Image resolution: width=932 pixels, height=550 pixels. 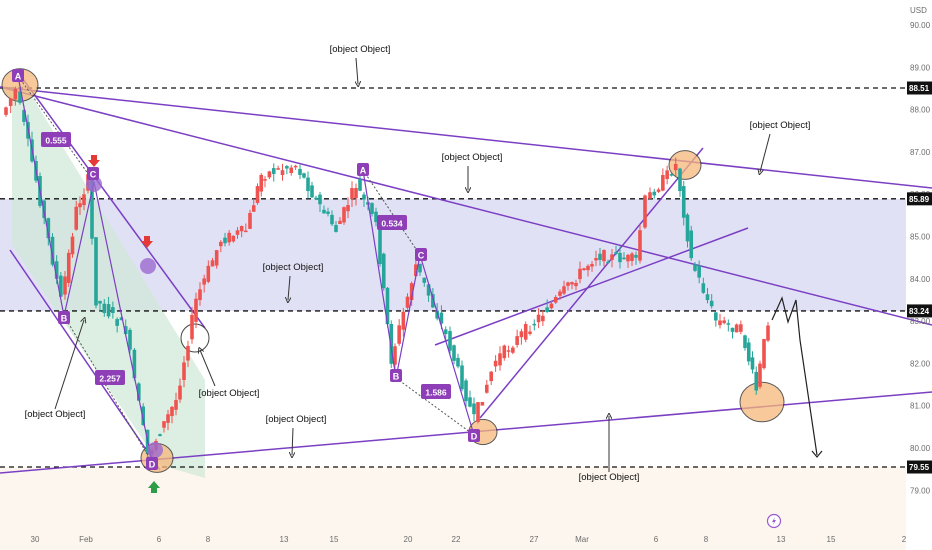 I want to click on x-tick-label: 27, so click(x=534, y=539).